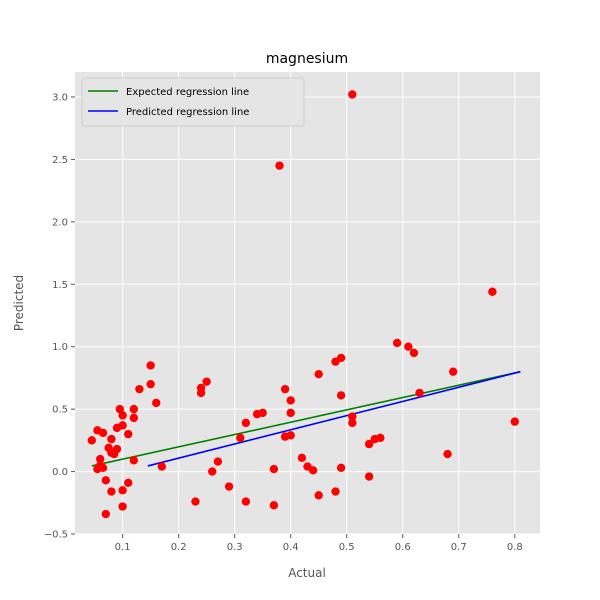 The height and width of the screenshot is (600, 600). Describe the element at coordinates (60, 97) in the screenshot. I see `y-tick-label: 3.0` at that location.